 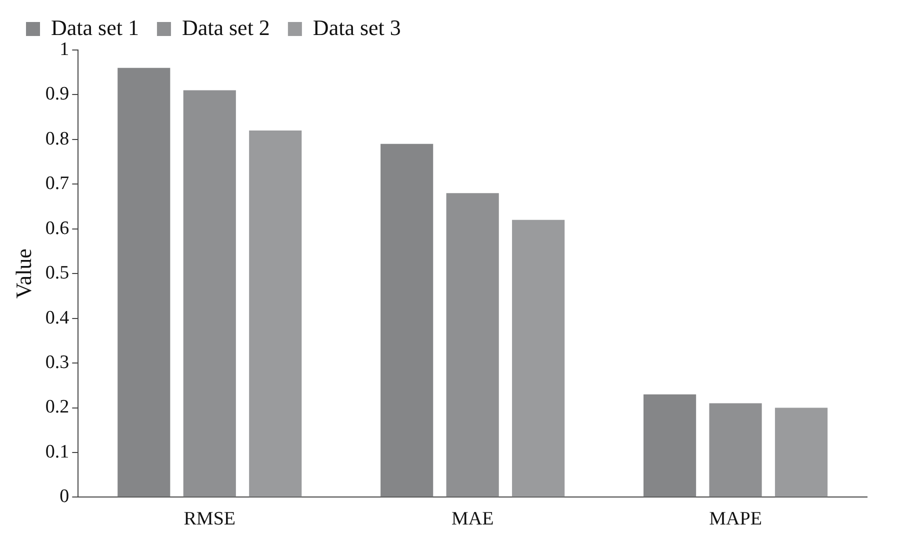 I want to click on legend-label: Data set 2, so click(x=226, y=27).